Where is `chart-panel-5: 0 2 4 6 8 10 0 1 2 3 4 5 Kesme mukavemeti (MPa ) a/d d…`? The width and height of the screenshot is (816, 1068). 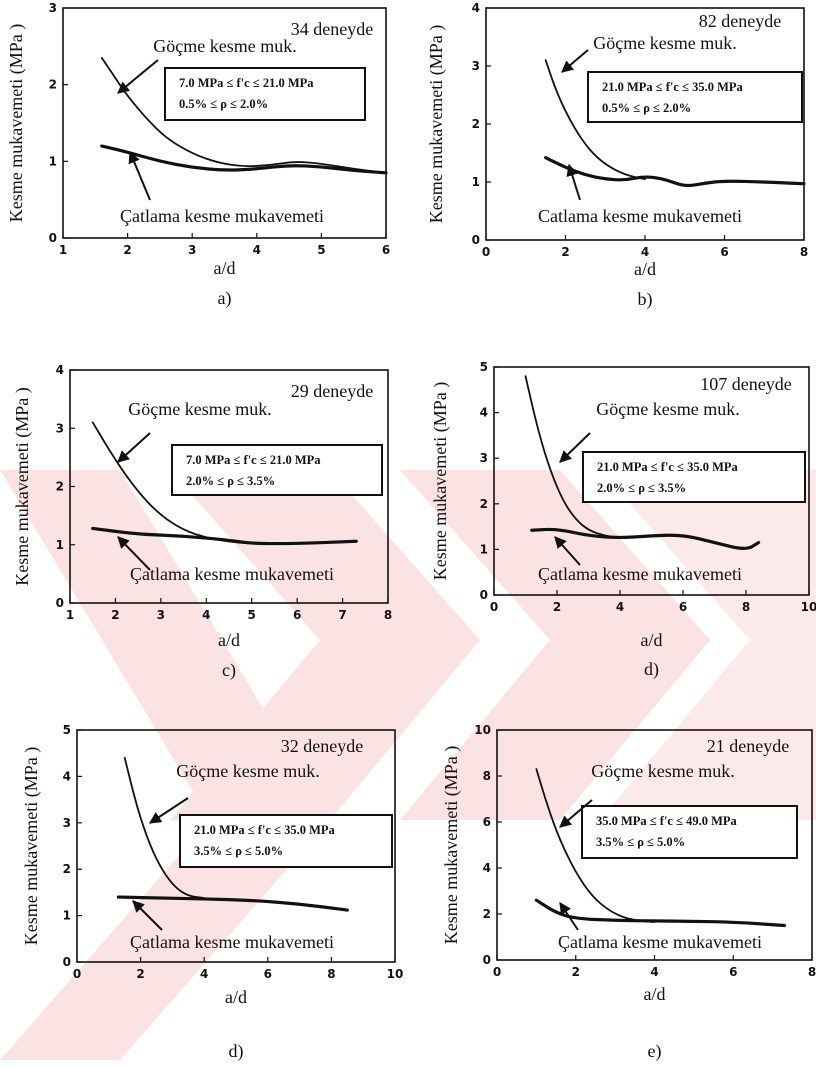 chart-panel-5: 0 2 4 6 8 10 0 1 2 3 4 5 Kesme mukavemeti (MPa ) a/d d… is located at coordinates (212, 892).